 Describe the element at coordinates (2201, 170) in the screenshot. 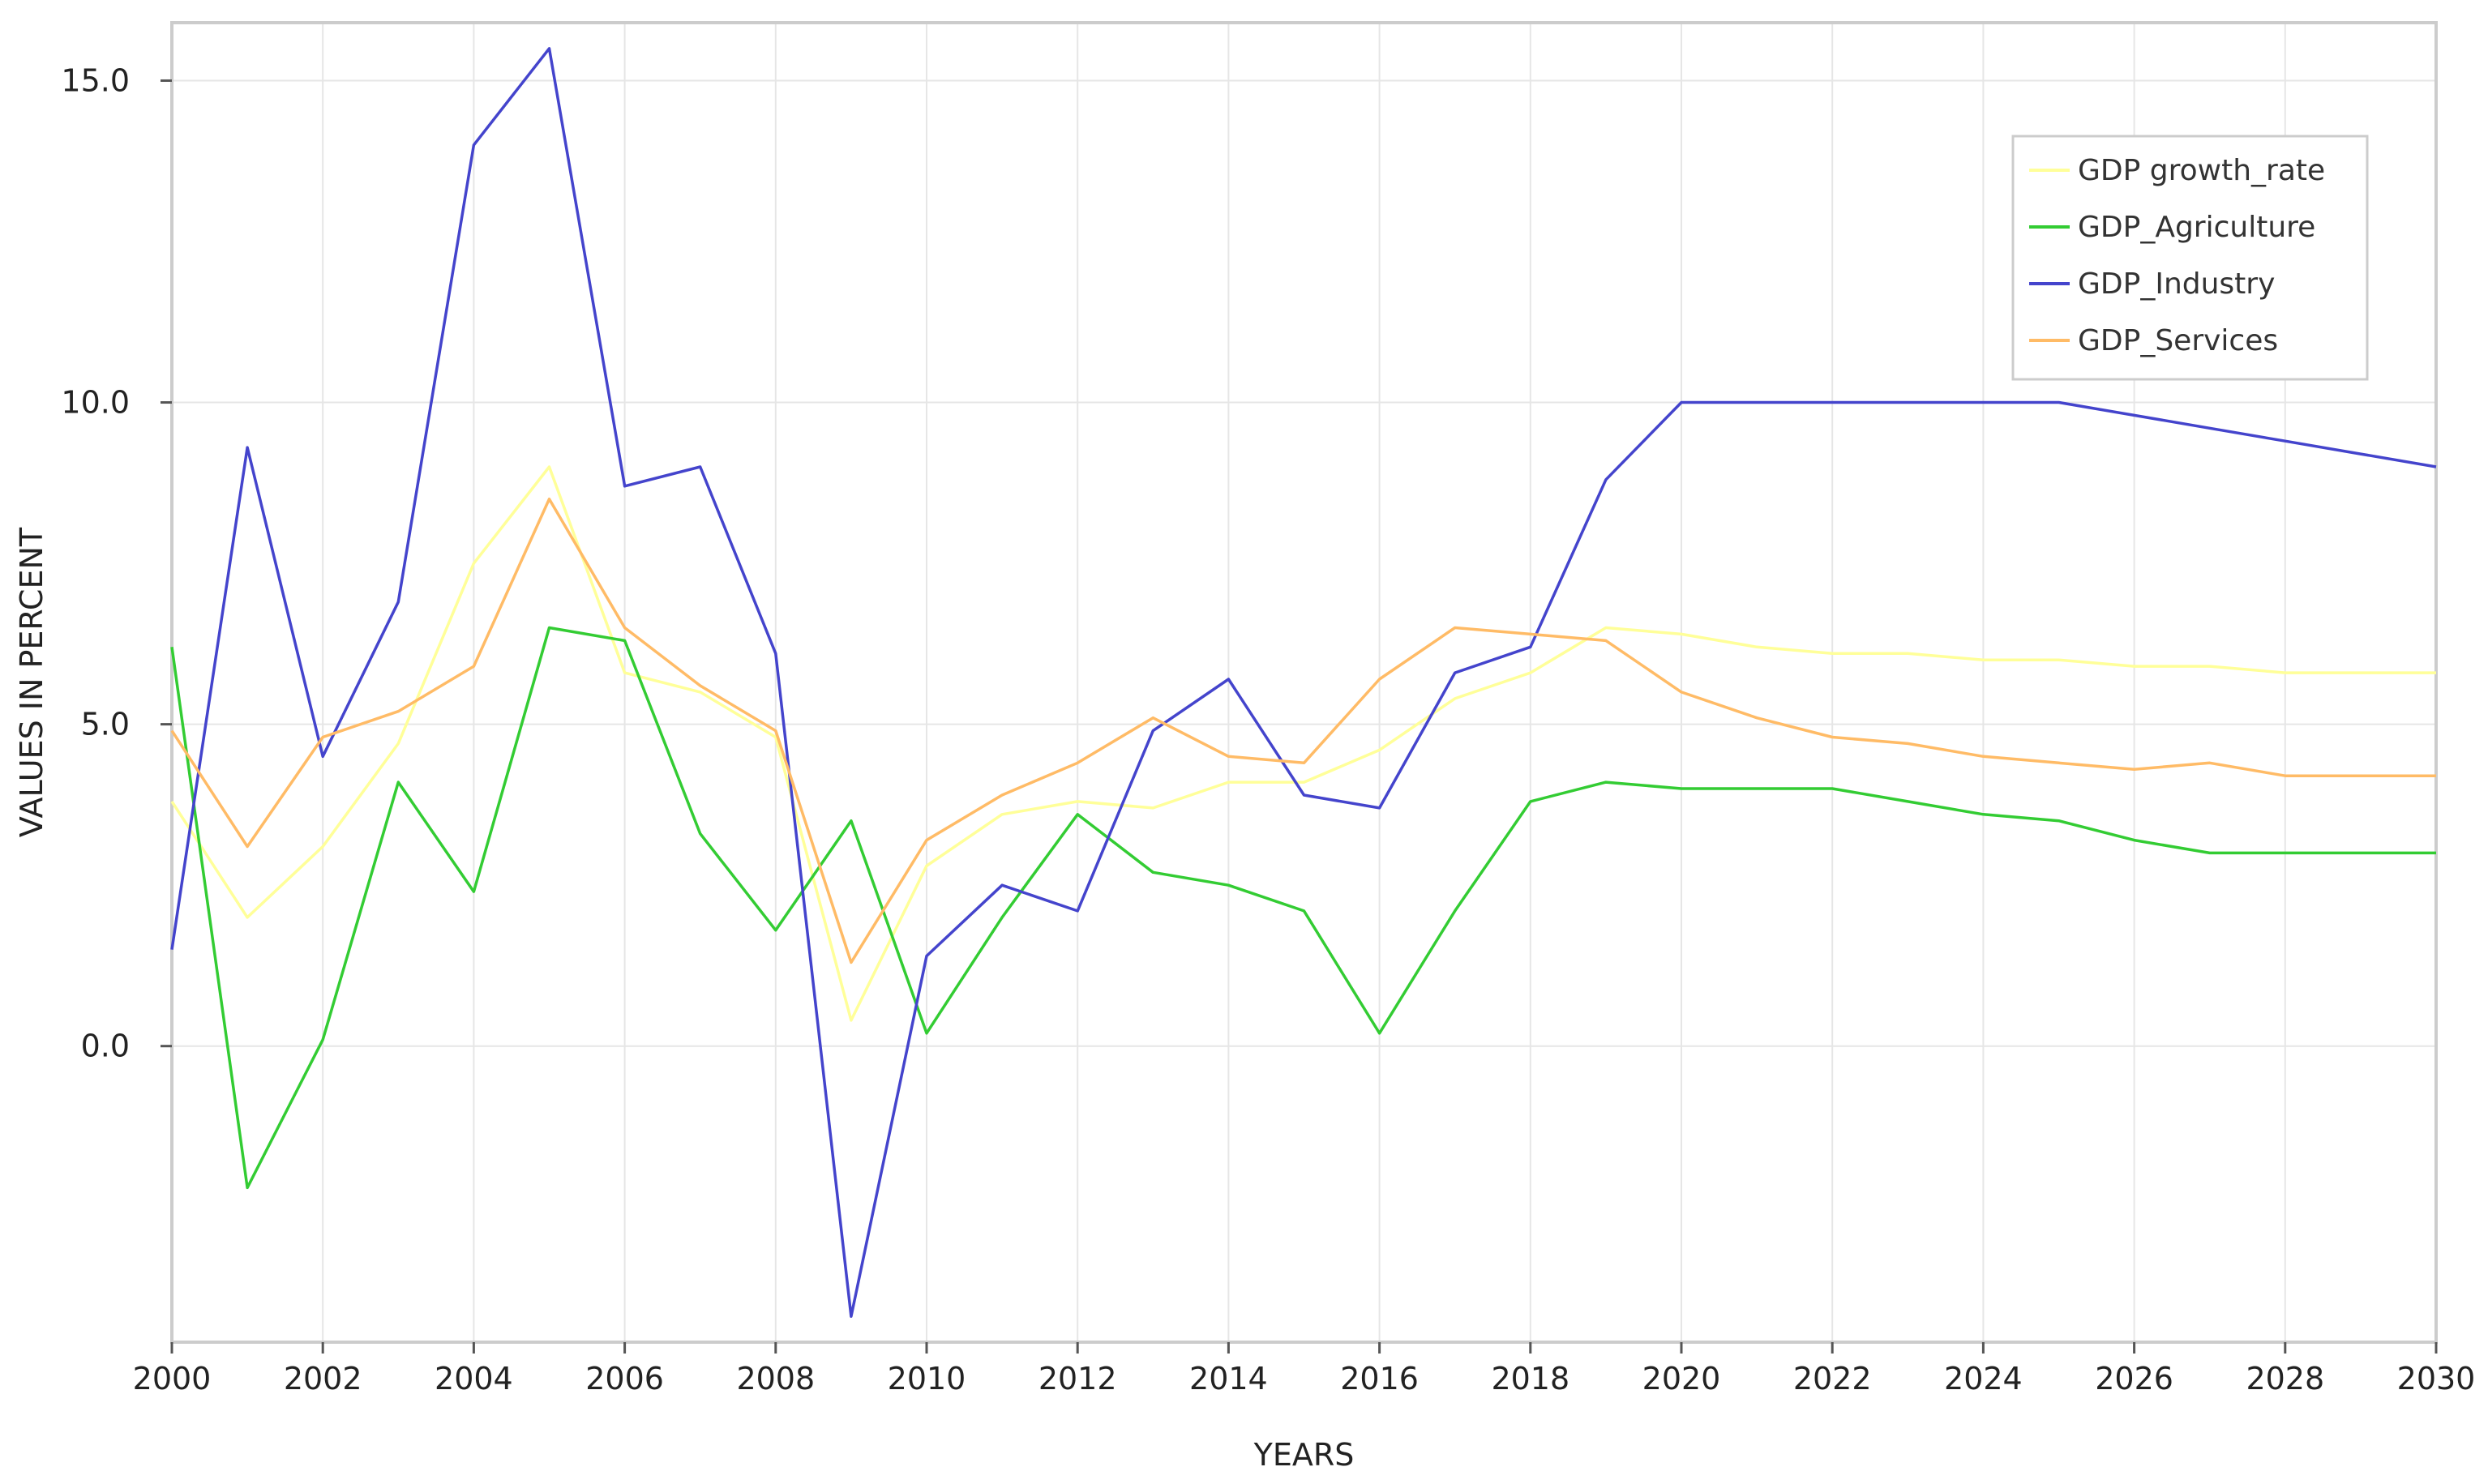

I see `legend-label-gdp-growth-rate: GDP growth_rate` at that location.